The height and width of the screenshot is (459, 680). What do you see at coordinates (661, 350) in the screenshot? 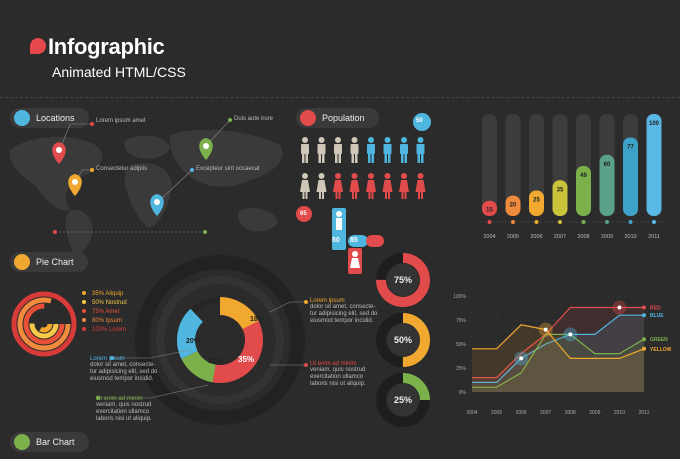
I see `series-legend-label: YELLOW` at bounding box center [661, 350].